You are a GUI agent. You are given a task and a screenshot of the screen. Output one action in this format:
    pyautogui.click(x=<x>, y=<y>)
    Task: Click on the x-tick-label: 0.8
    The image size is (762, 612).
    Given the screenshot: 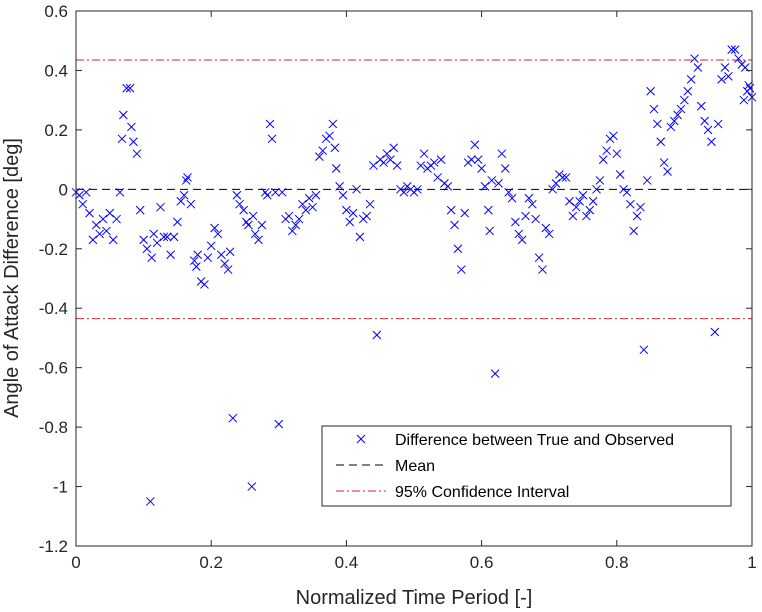 What is the action you would take?
    pyautogui.click(x=617, y=562)
    